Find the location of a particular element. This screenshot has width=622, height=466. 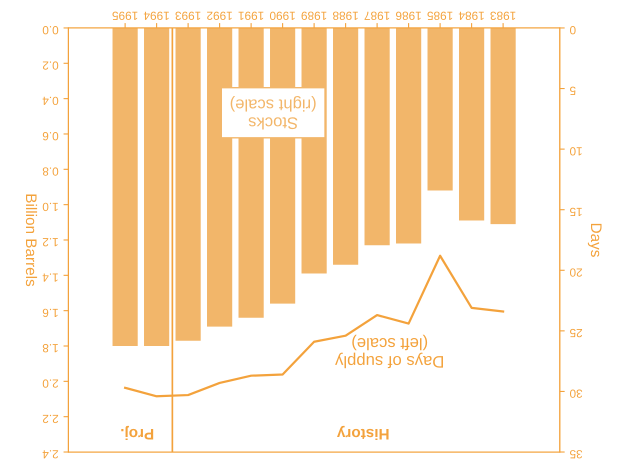

y-tick-label: 20 is located at coordinates (576, 272).